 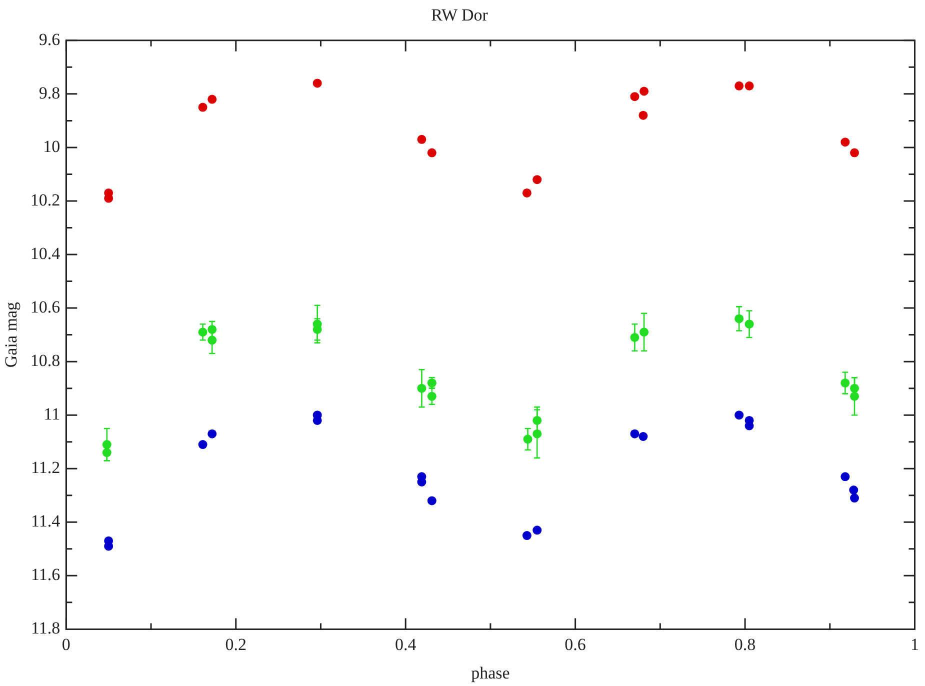 I want to click on x-tick-label: 0.4, so click(x=405, y=644).